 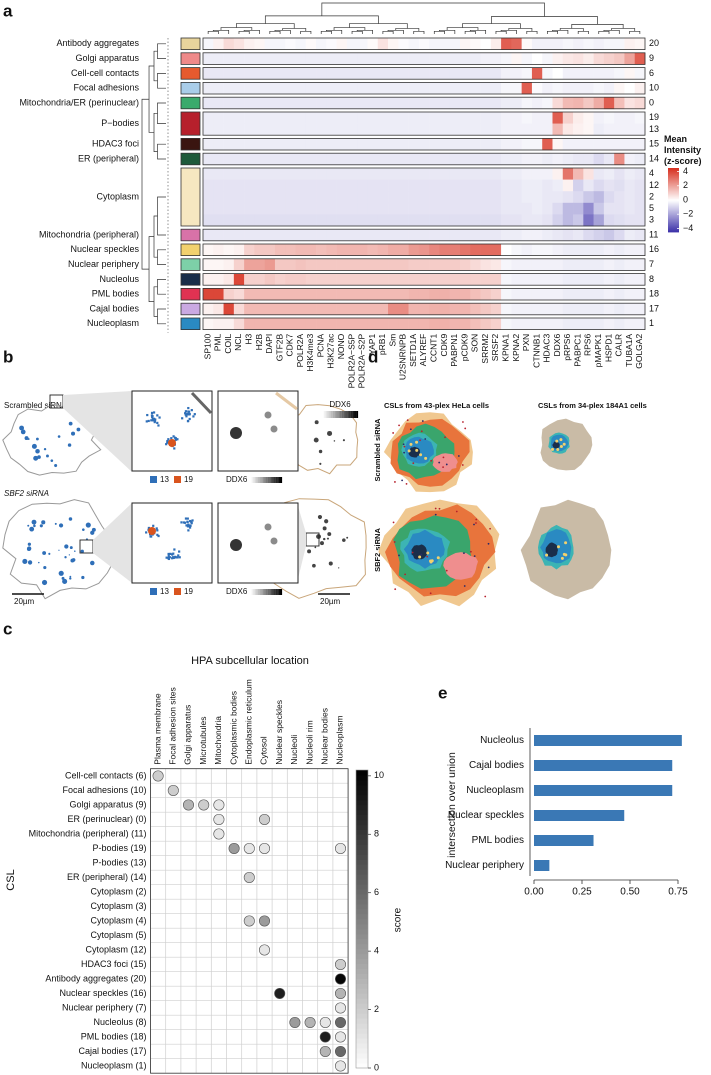 I want to click on y-tick-label: Nucleolus, so click(x=502, y=740).